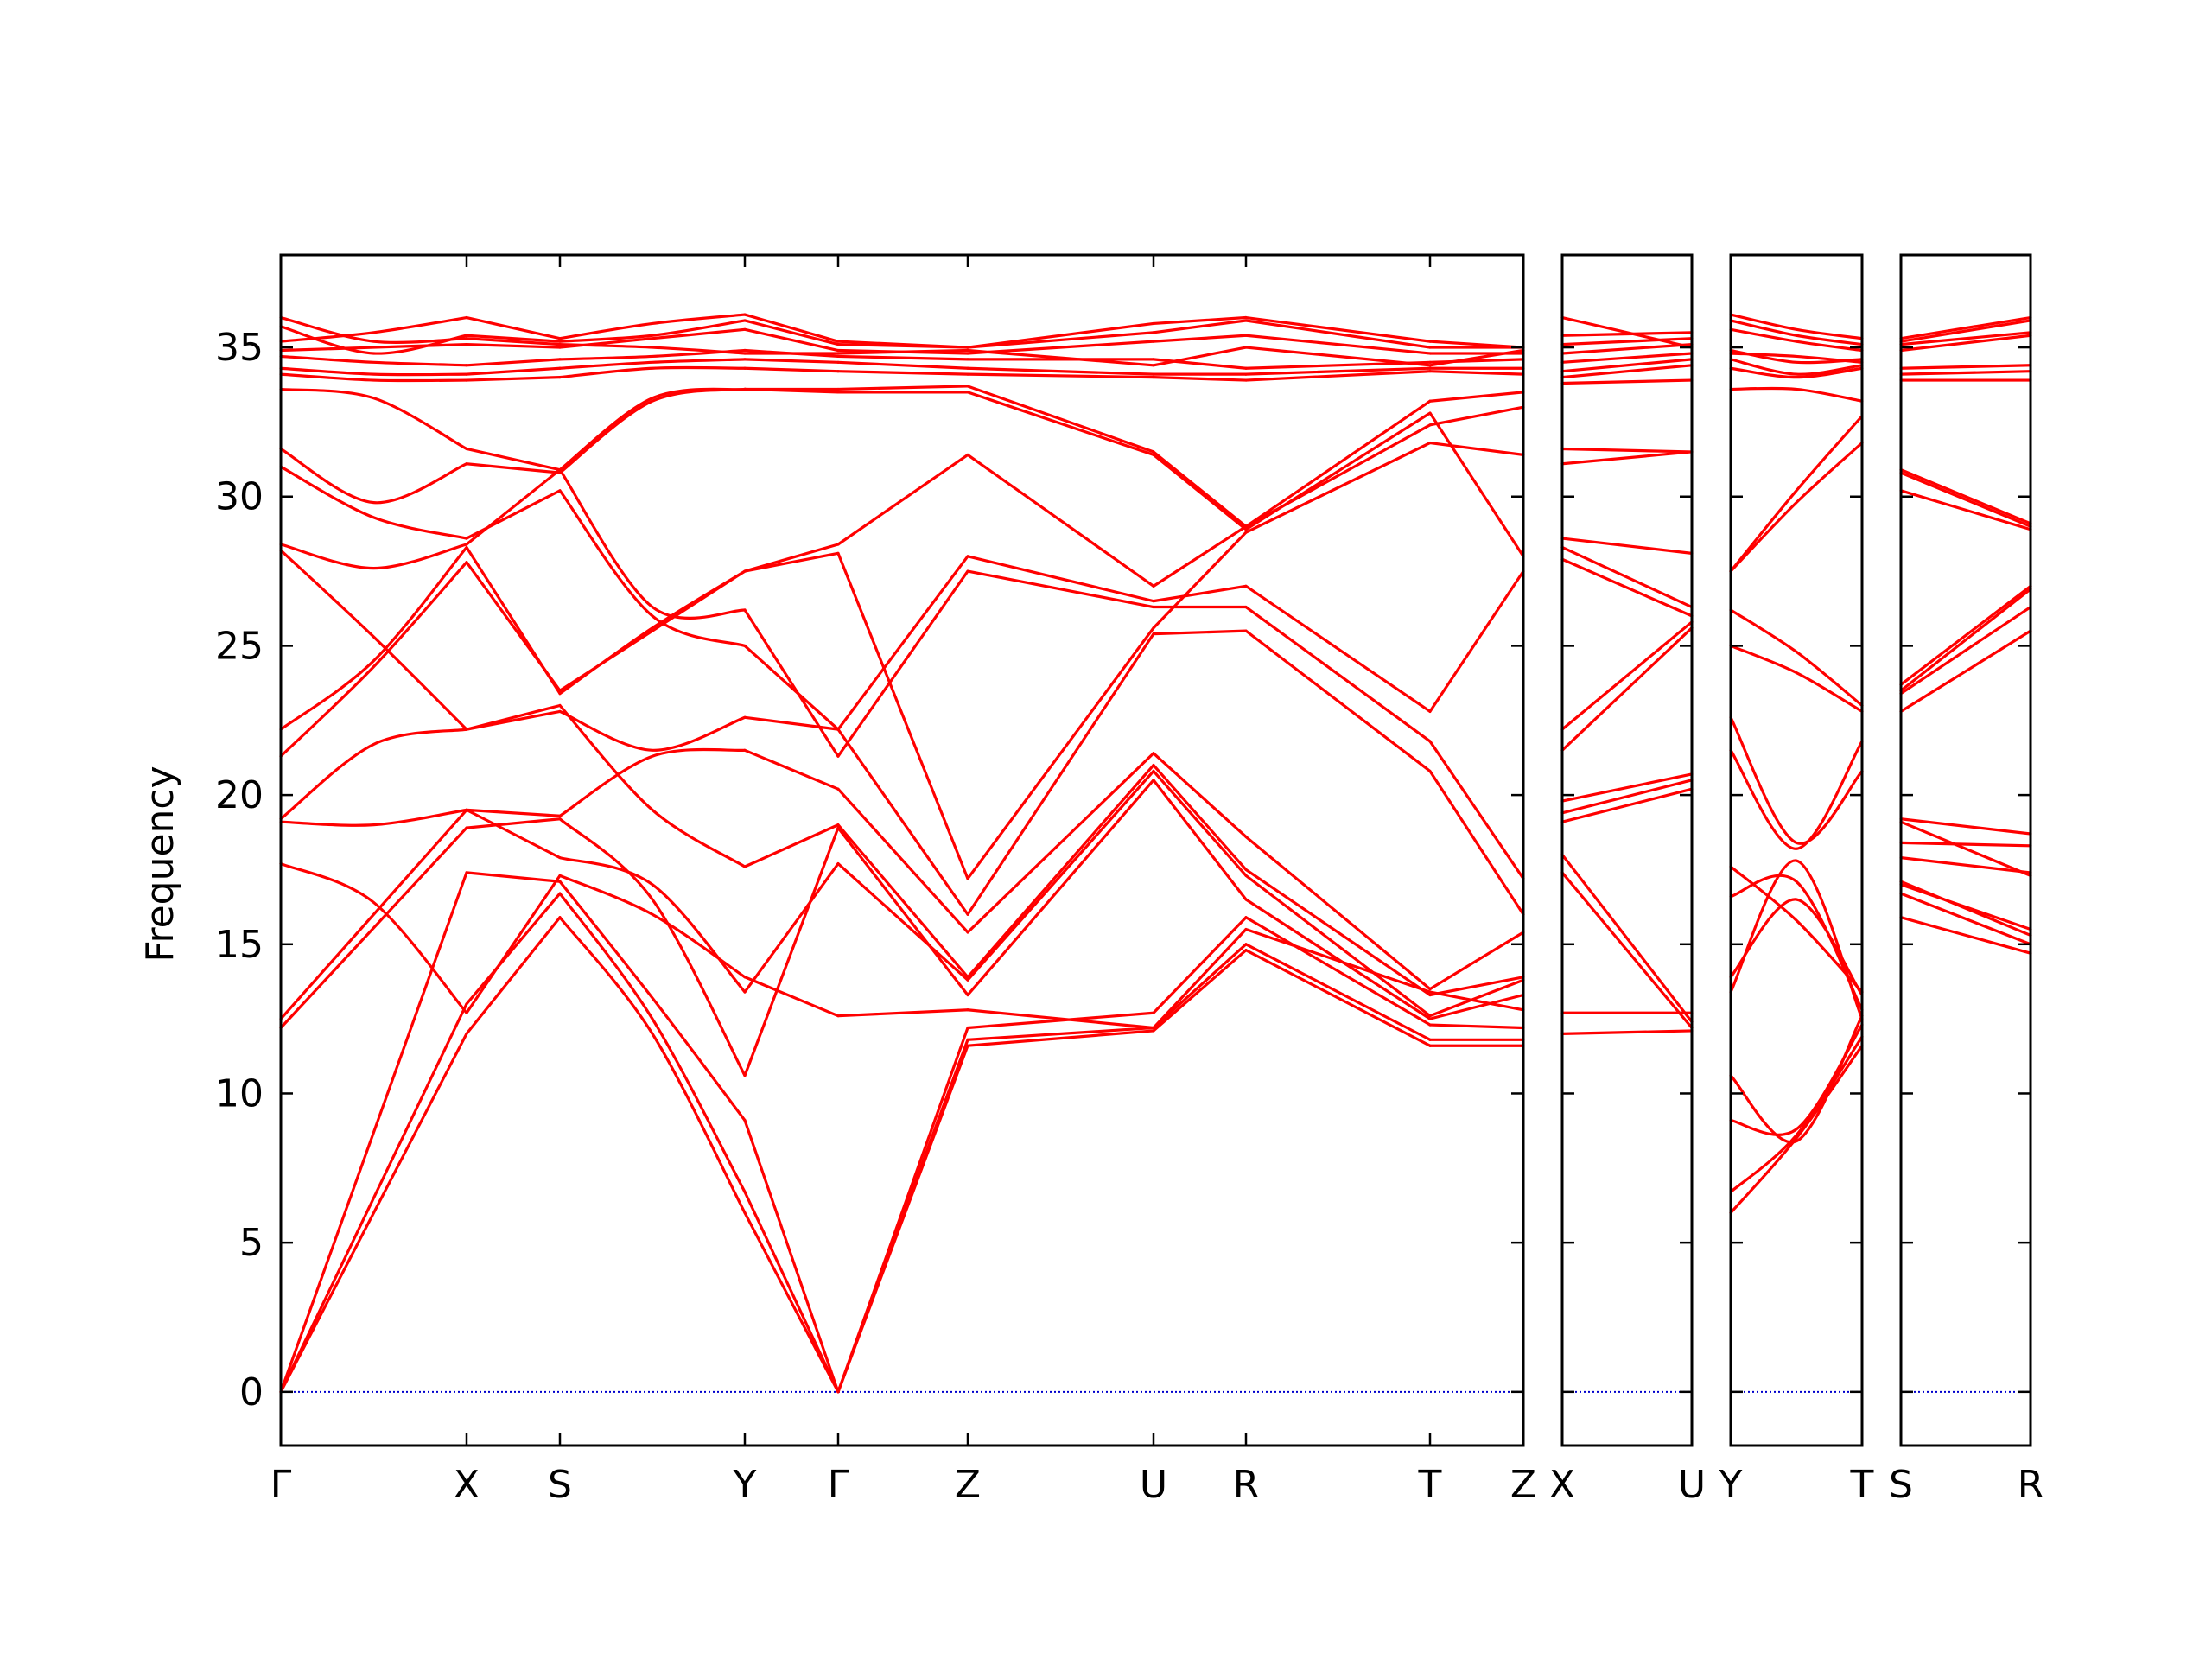 This screenshot has width=2212, height=1659. Describe the element at coordinates (239, 497) in the screenshot. I see `y-tick-label: 30` at that location.